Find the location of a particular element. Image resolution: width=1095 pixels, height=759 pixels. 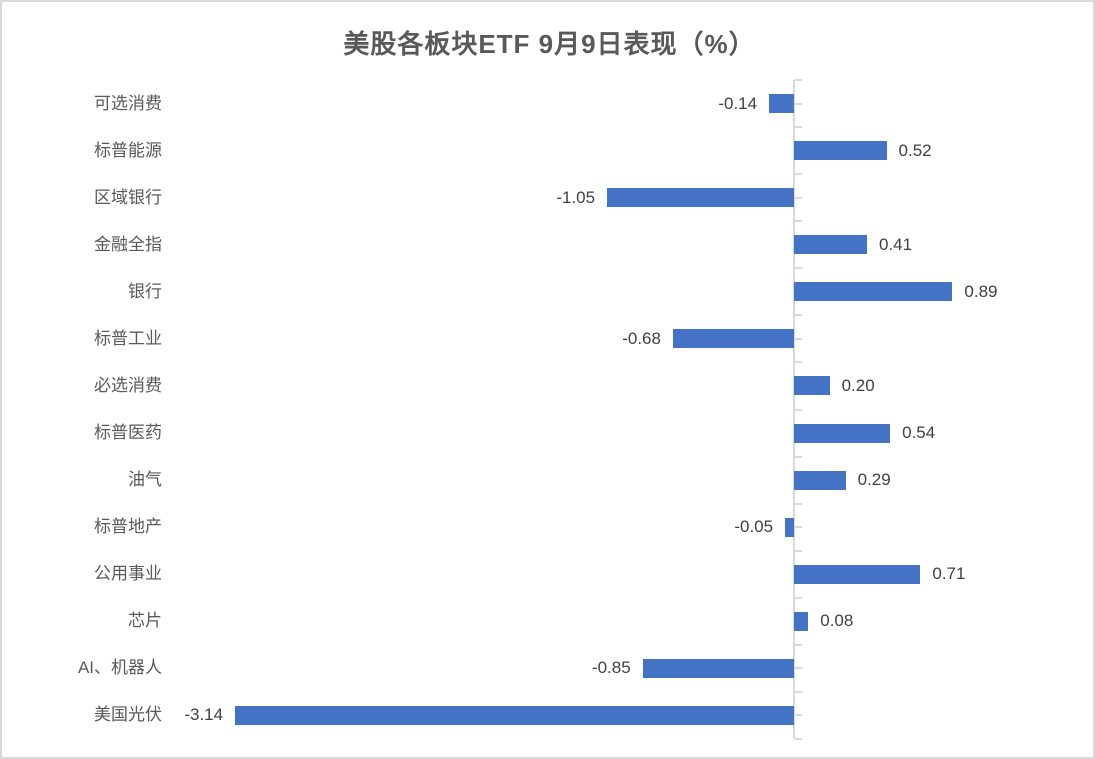

value-label: -3.14 is located at coordinates (204, 715).